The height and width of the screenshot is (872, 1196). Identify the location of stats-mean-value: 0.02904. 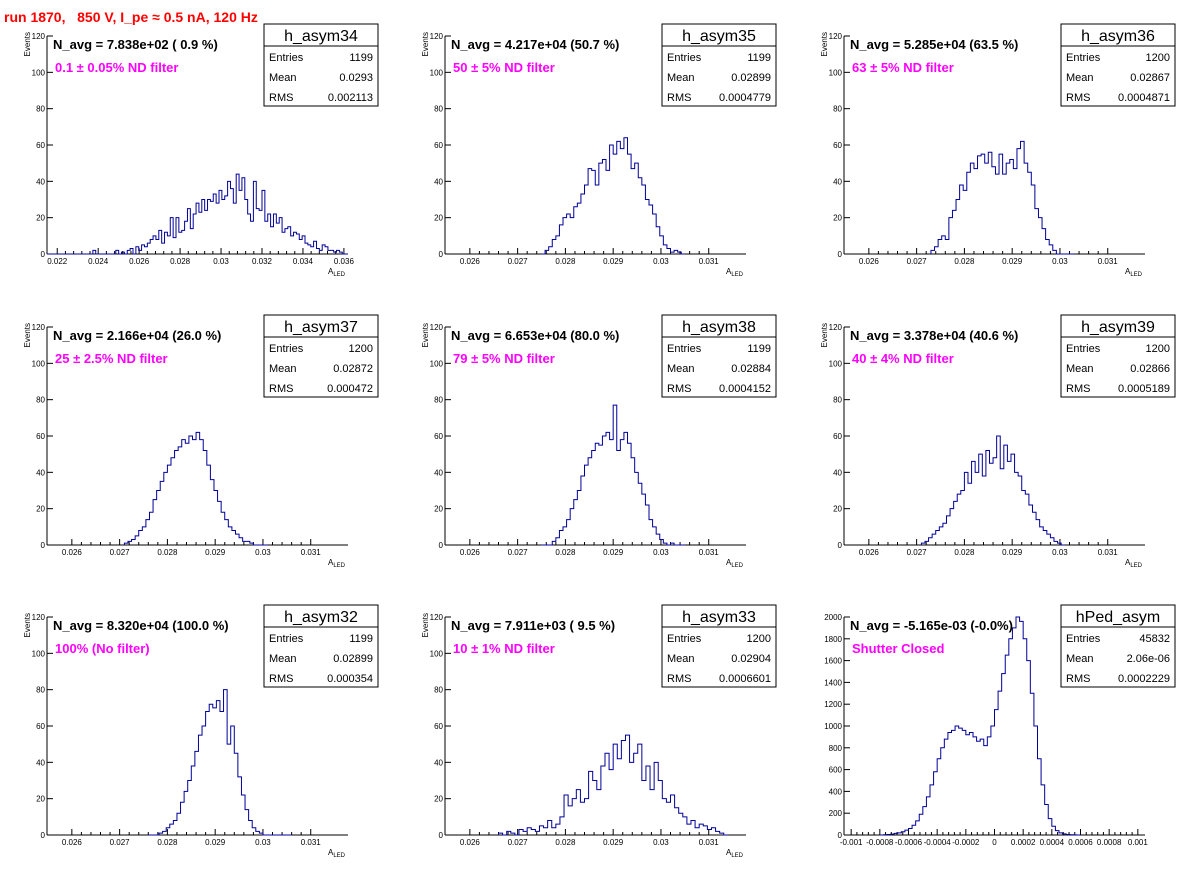
(751, 659).